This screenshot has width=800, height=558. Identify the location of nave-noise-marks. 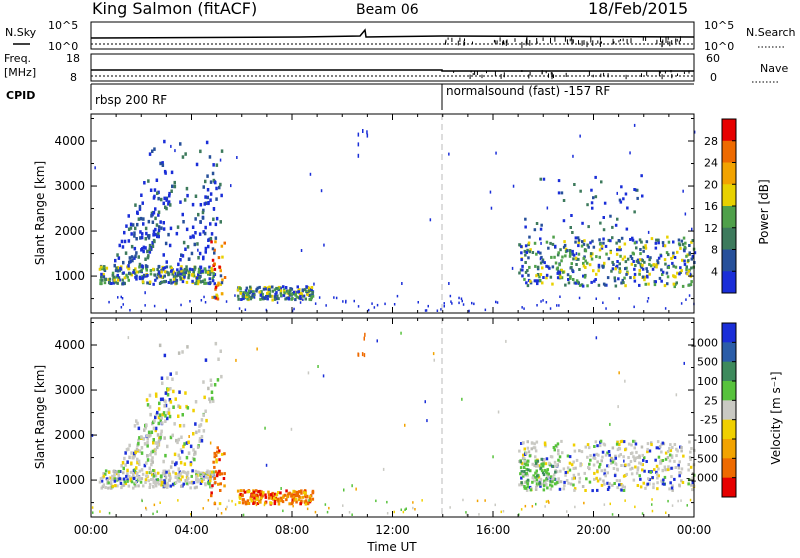
(571, 75).